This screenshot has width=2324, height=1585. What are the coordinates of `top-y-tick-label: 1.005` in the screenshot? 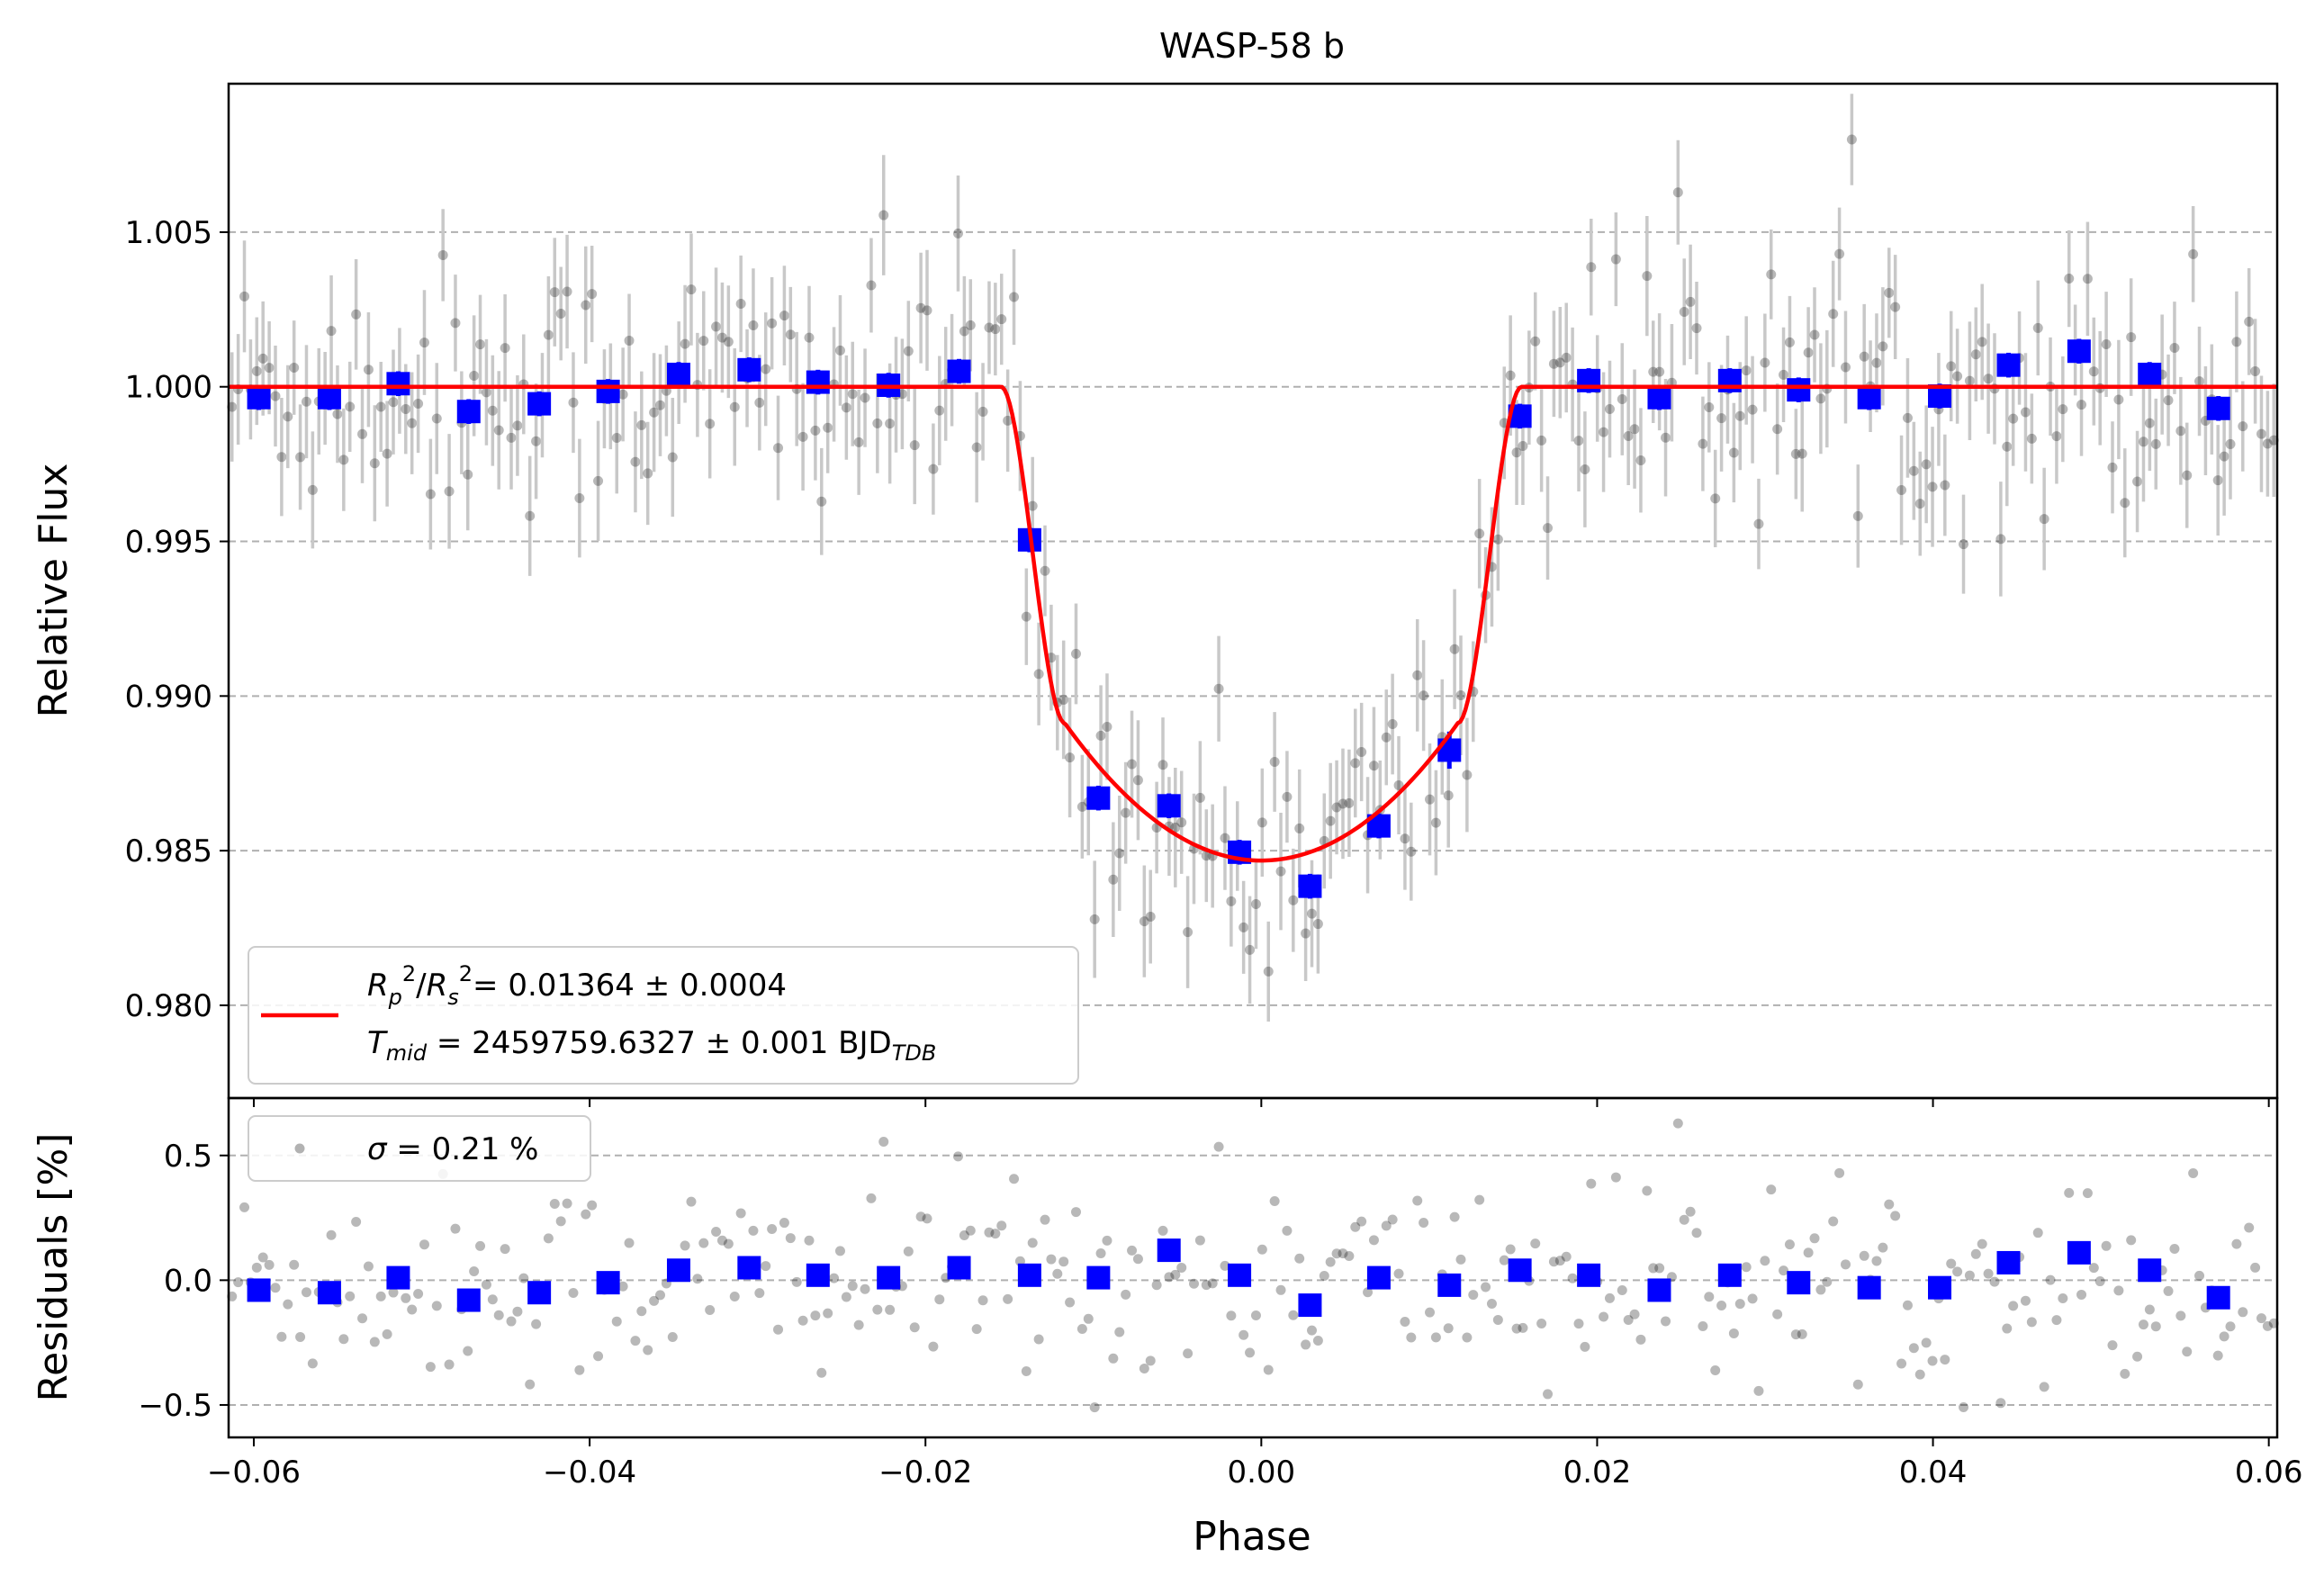 It's located at (168, 233).